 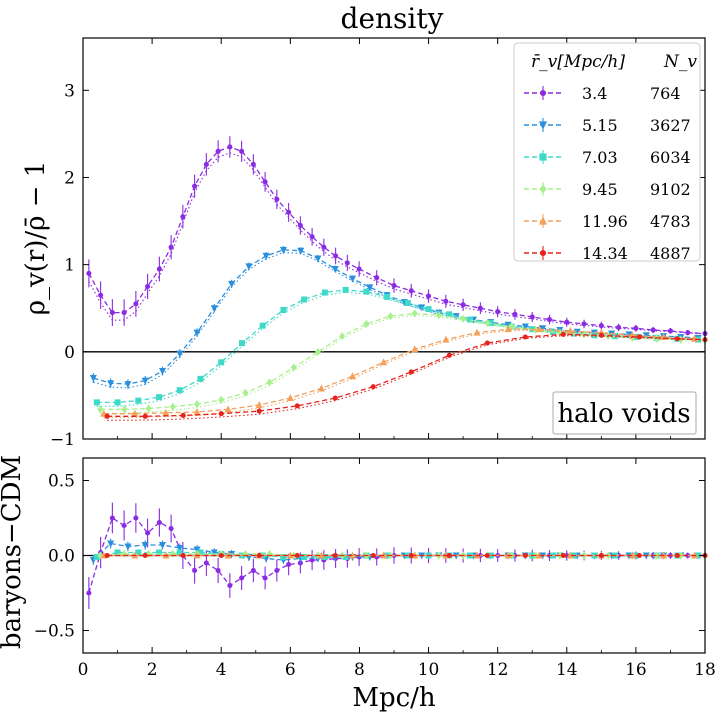 I want to click on series-11.96, so click(x=399, y=372).